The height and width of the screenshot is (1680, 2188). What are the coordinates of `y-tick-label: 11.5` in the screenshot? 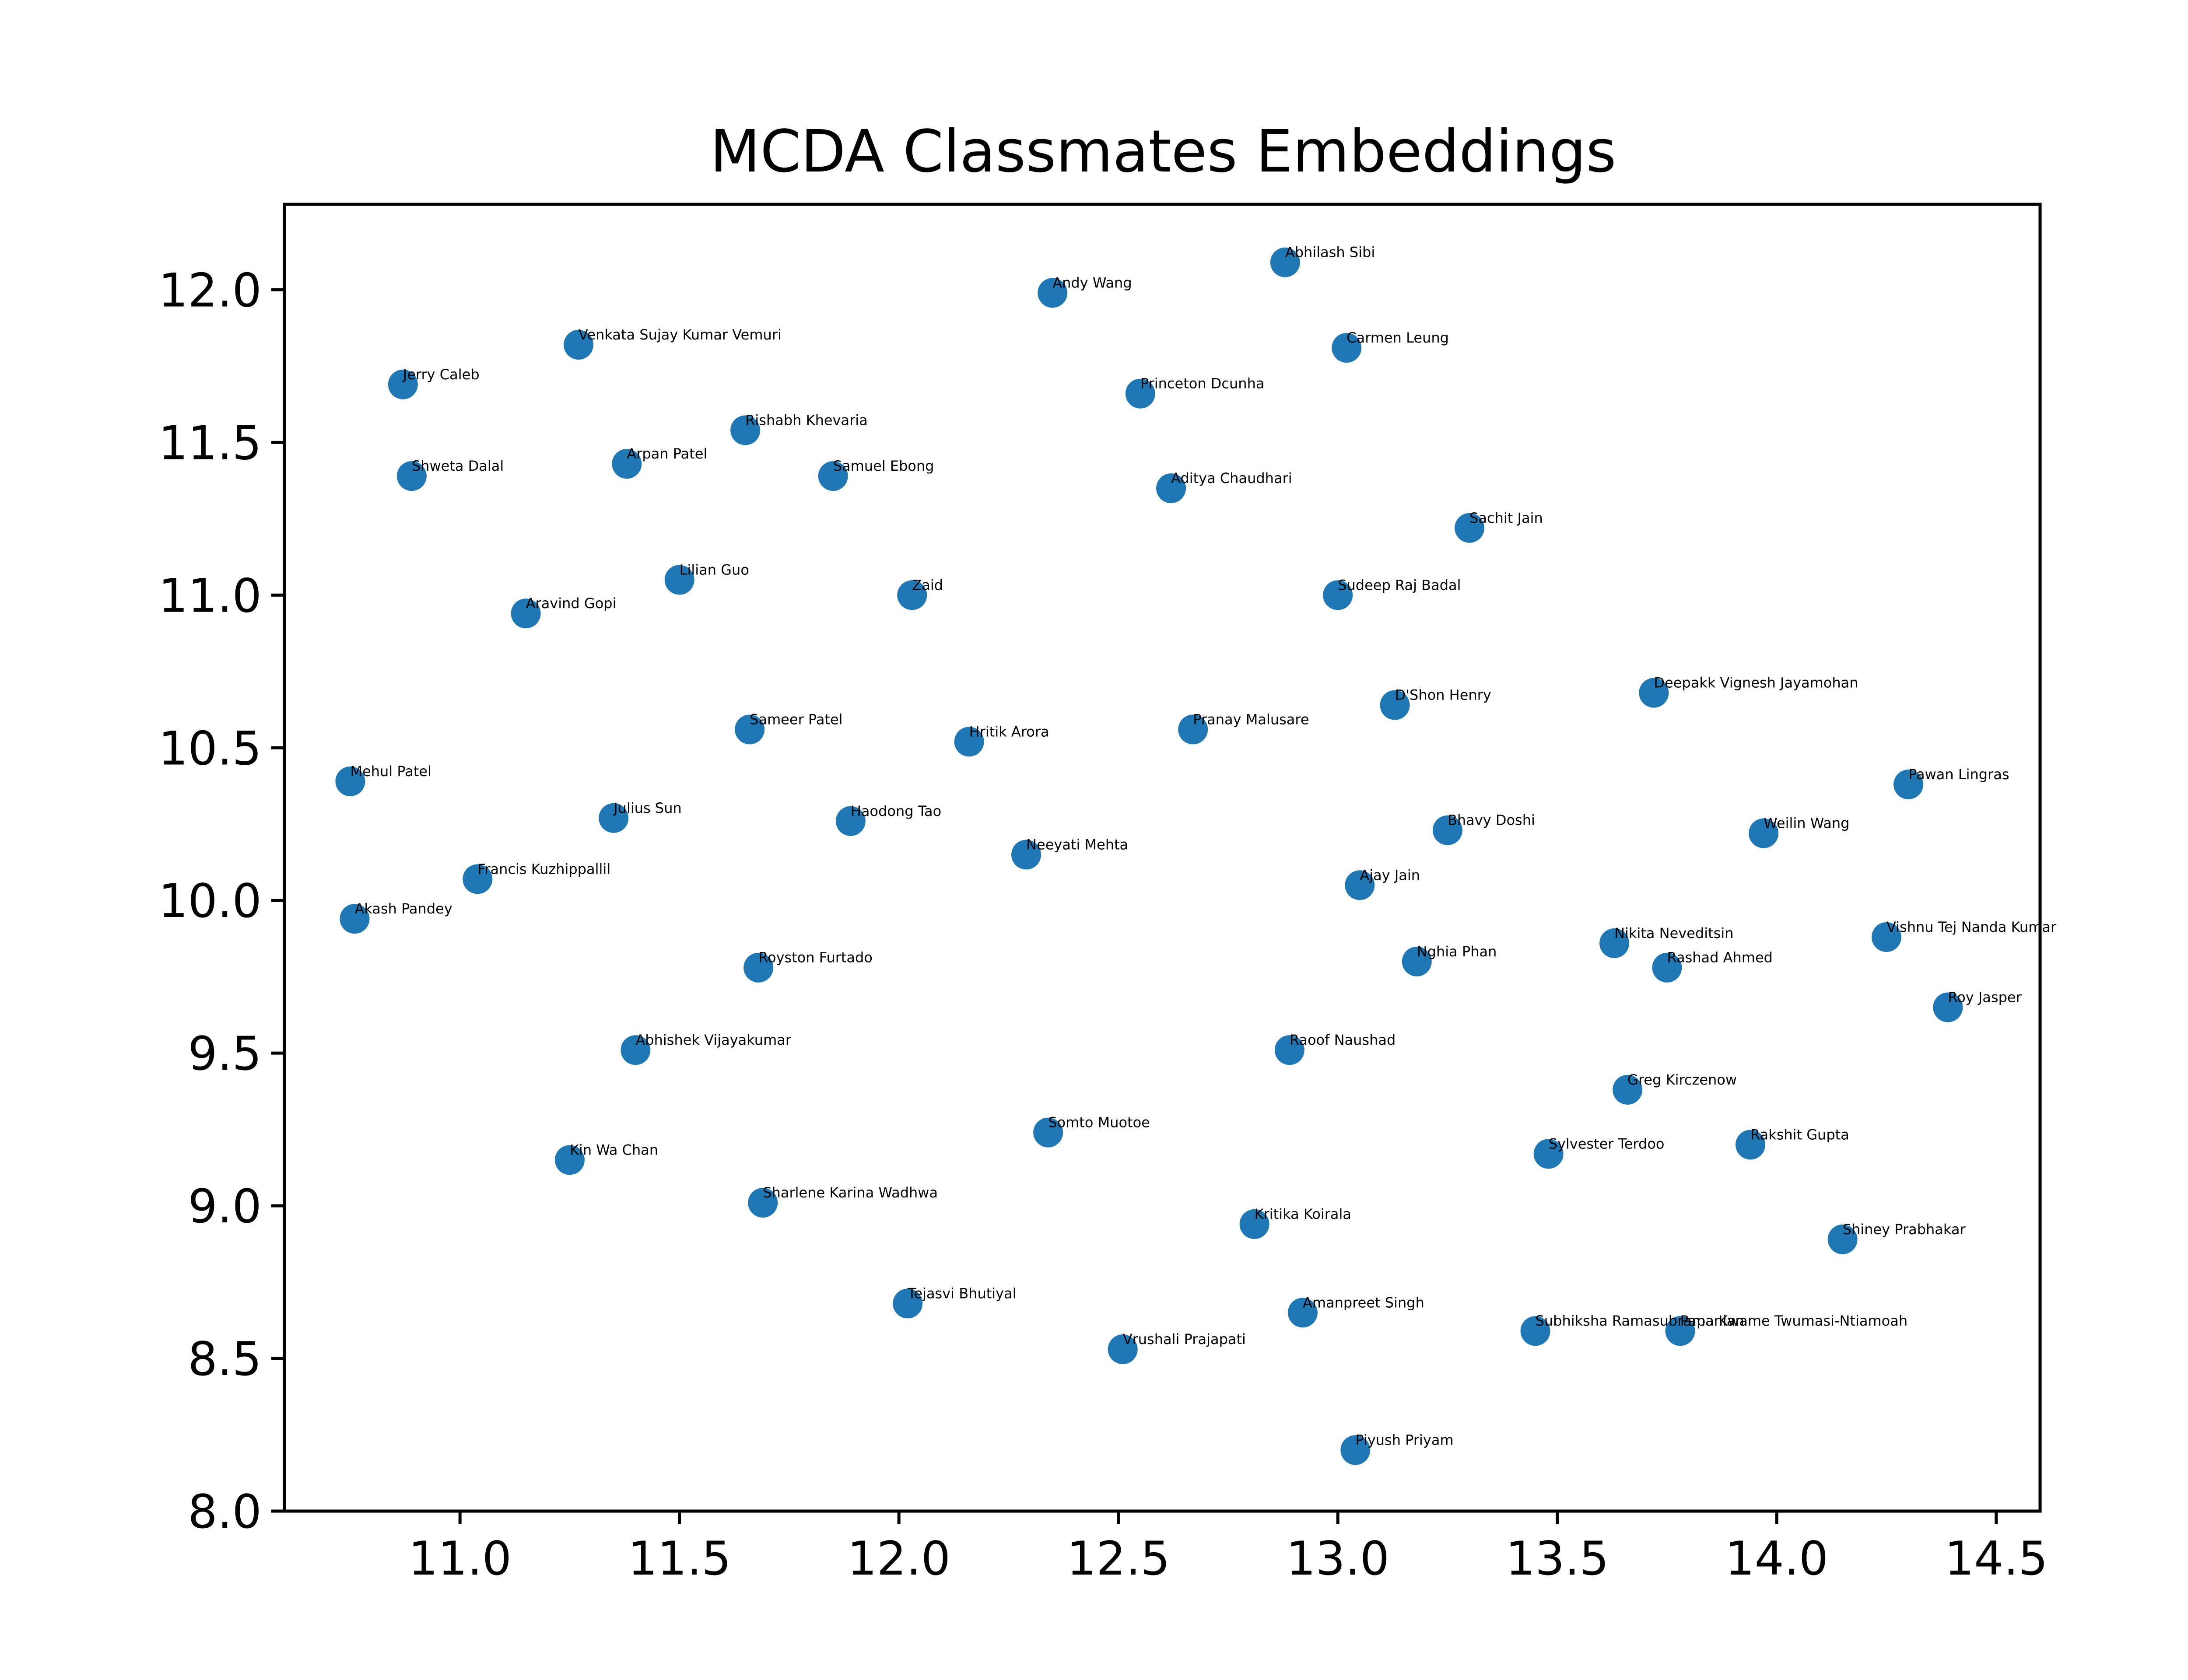 It's located at (210, 443).